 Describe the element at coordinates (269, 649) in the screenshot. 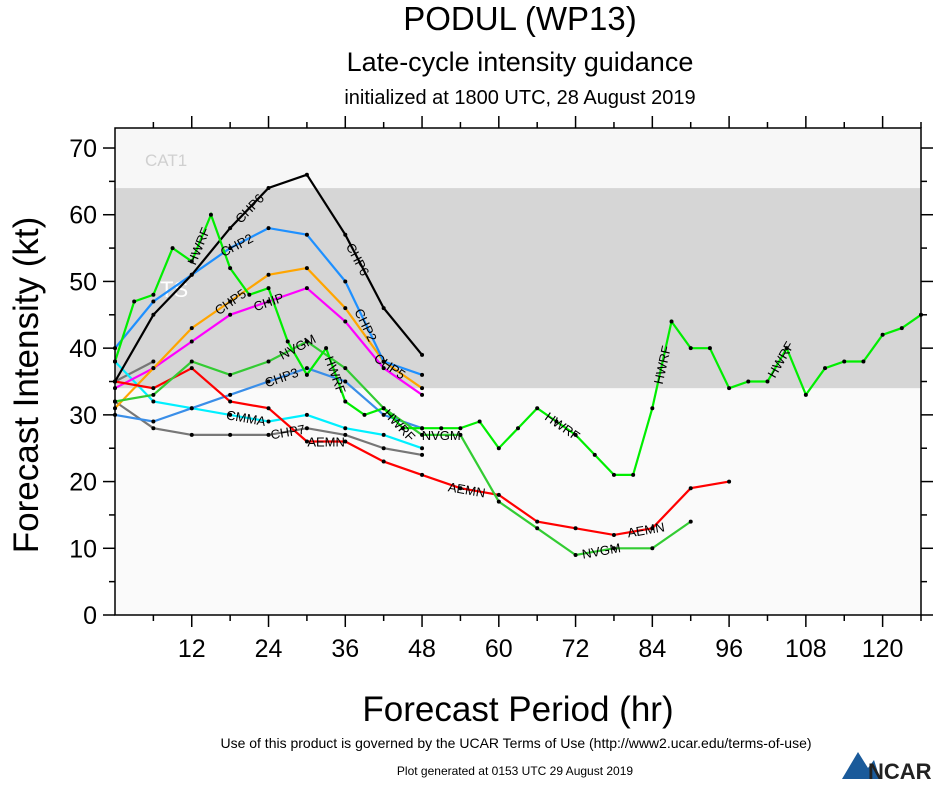

I see `x-tick-label: 24` at that location.